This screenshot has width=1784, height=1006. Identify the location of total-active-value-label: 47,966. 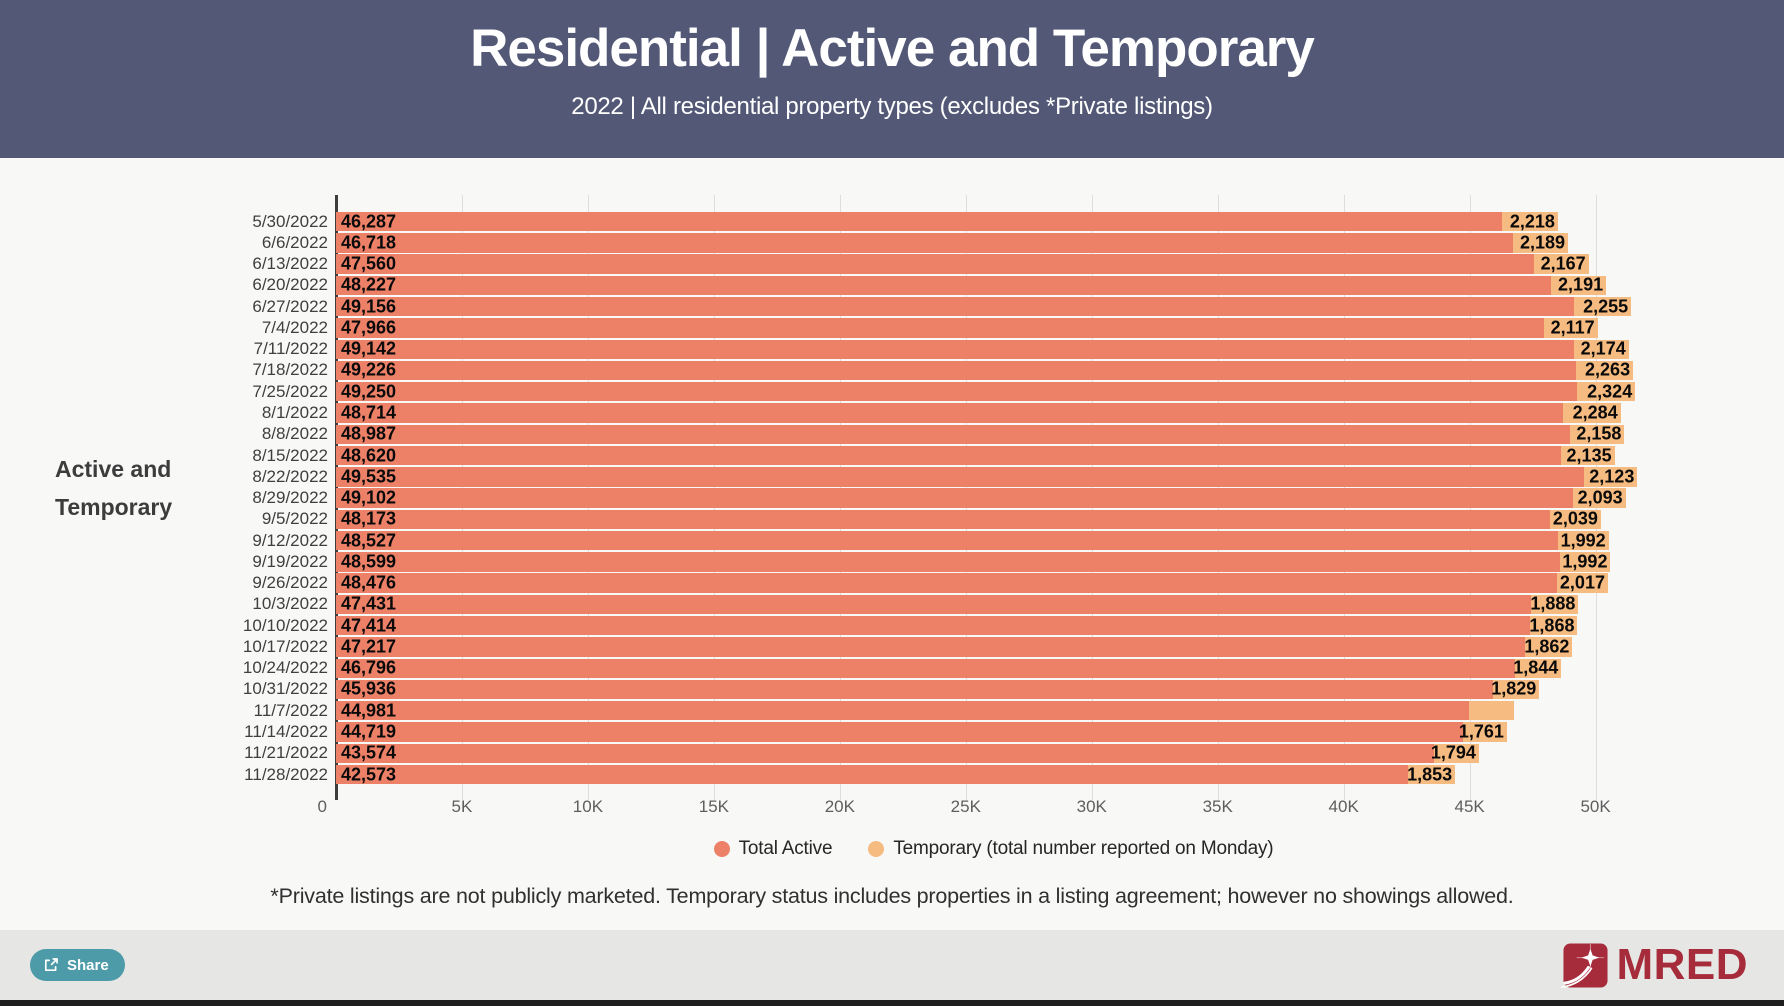
(369, 327).